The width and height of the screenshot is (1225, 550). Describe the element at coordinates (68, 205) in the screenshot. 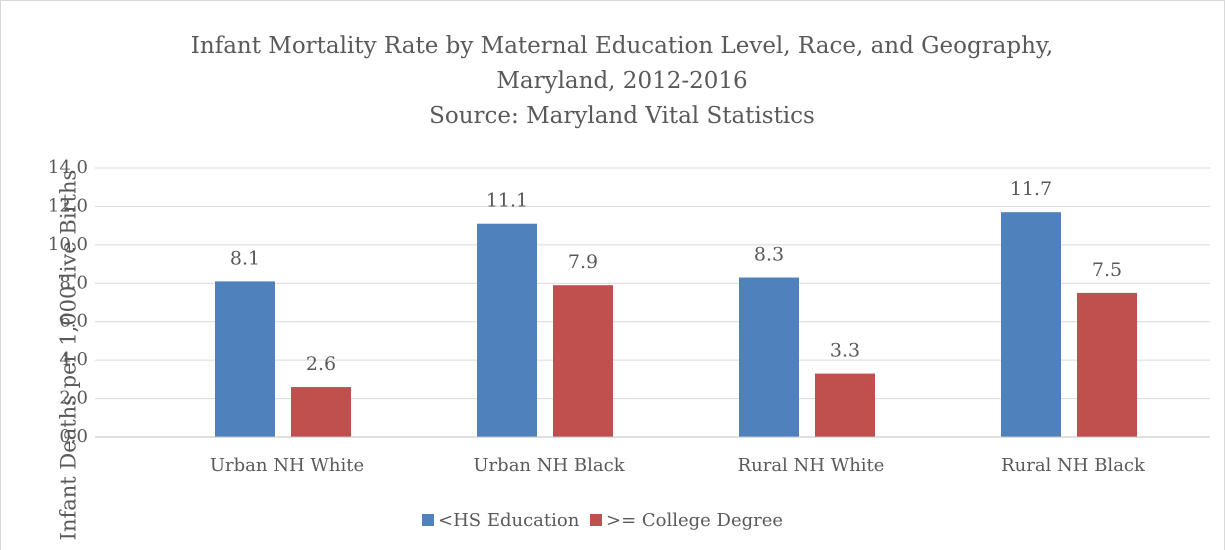

I see `y-tick-label: 12.0` at that location.